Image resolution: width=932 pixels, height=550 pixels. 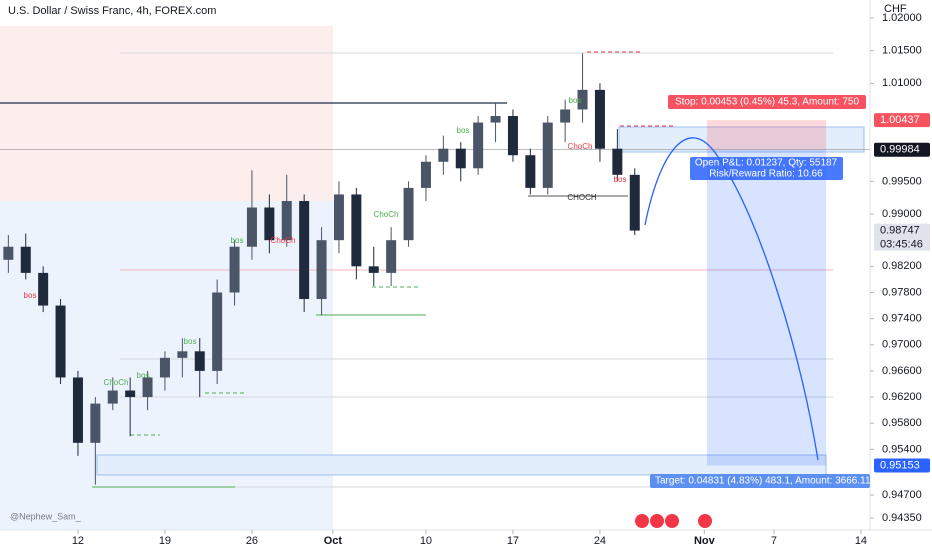 I want to click on y-tick-label: 0.96600, so click(x=902, y=371).